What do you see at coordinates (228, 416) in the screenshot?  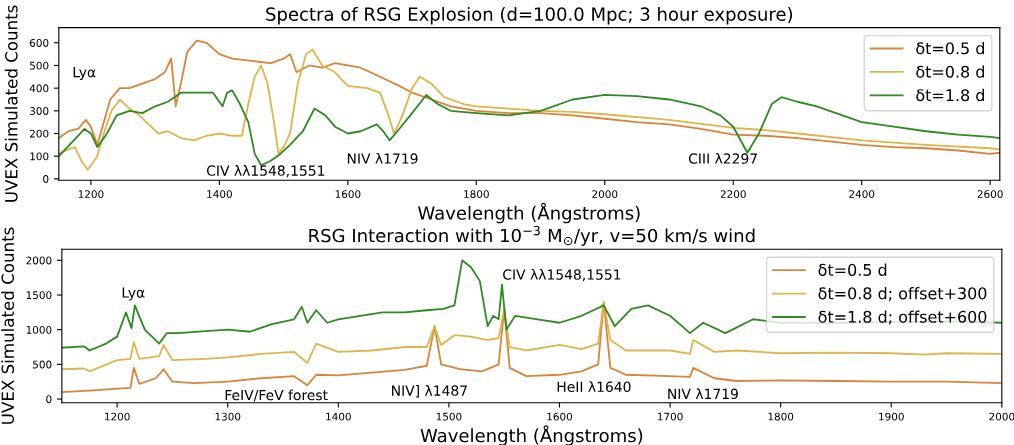 I see `x-tick-label: 1300` at bounding box center [228, 416].